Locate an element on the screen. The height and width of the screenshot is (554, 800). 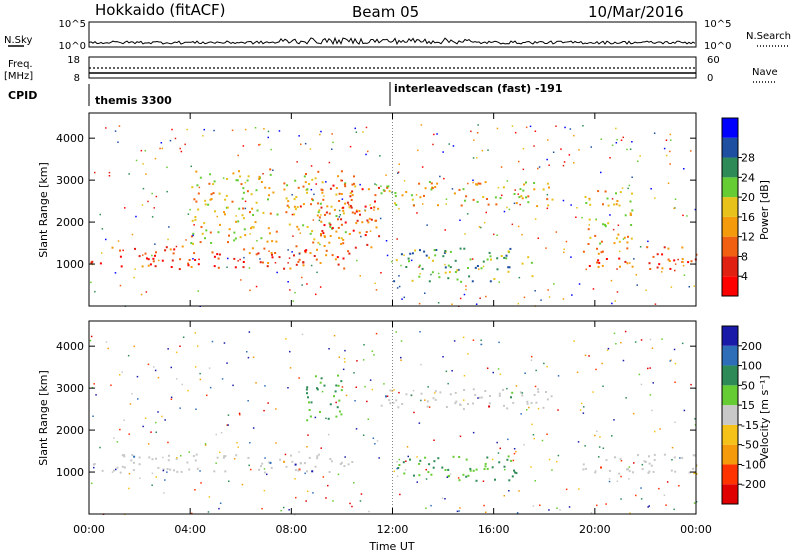
station-title: Hokkaido (fitACF) is located at coordinates (160, 10).